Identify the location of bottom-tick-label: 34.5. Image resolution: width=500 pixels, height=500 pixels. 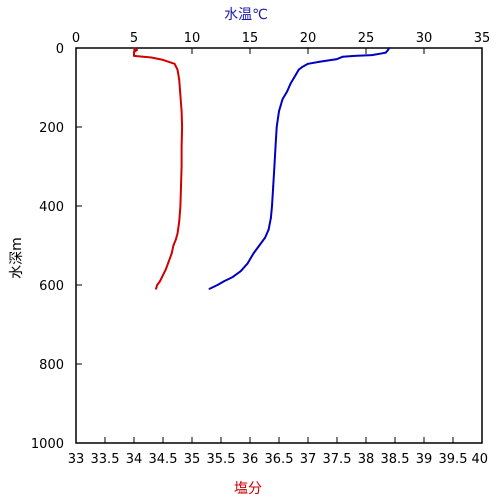
(163, 459).